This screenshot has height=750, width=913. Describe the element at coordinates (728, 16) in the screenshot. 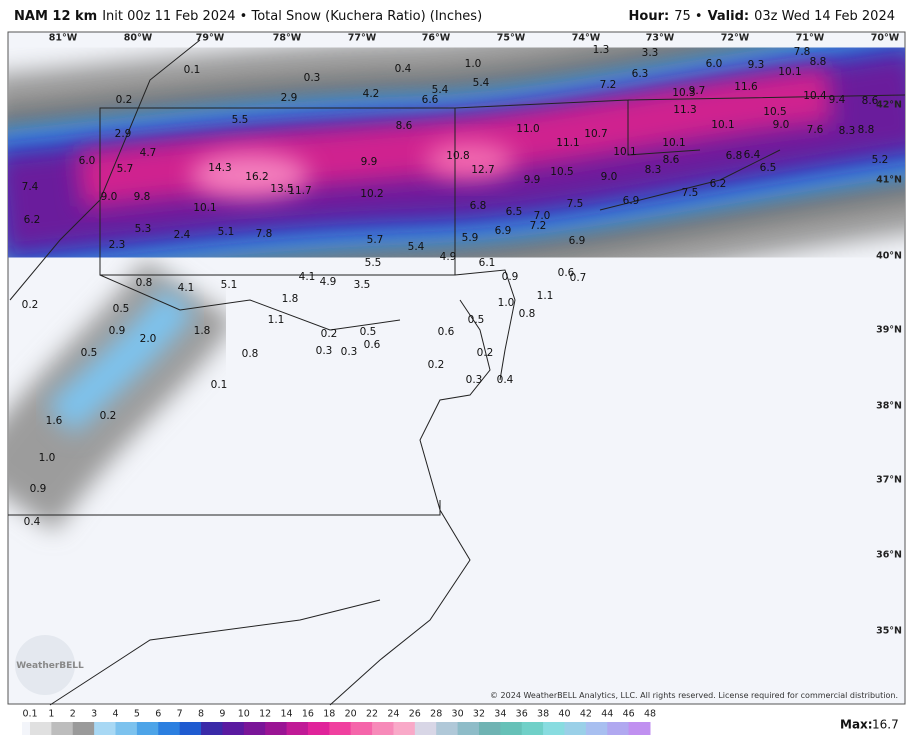

I see `valid-label-text: Valid:` at that location.